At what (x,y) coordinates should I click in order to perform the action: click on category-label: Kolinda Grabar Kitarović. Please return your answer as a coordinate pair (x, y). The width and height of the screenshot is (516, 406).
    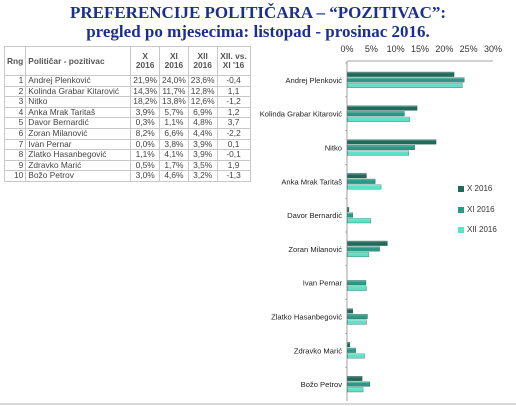
    Looking at the image, I should click on (301, 114).